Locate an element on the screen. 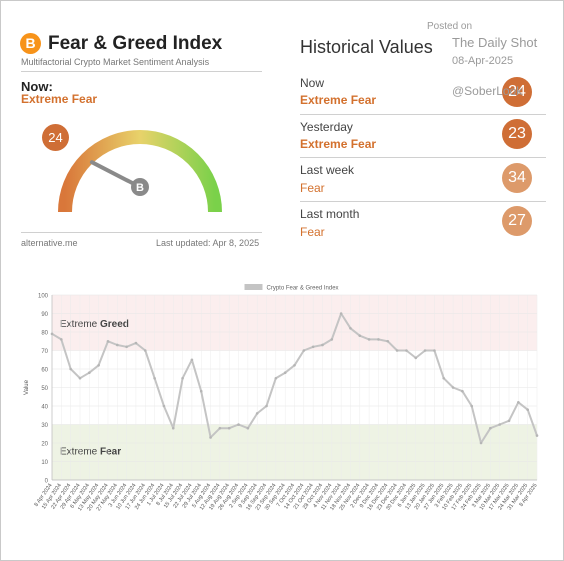 This screenshot has height=561, width=564. y-axis-label: Value is located at coordinates (27, 387).